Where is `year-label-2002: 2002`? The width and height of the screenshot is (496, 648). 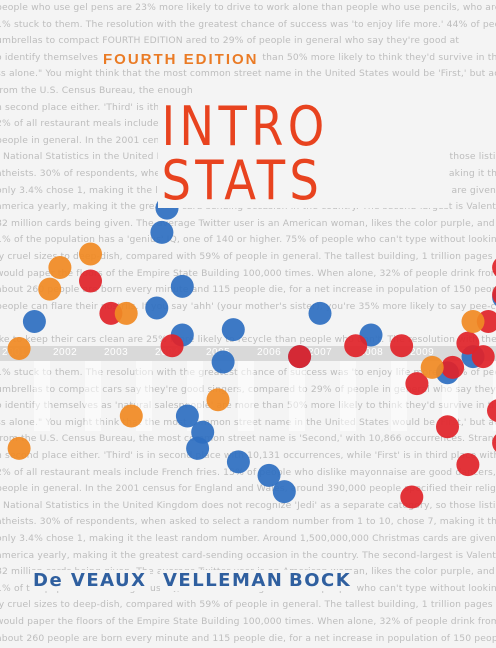 year-label-2002: 2002 is located at coordinates (65, 352).